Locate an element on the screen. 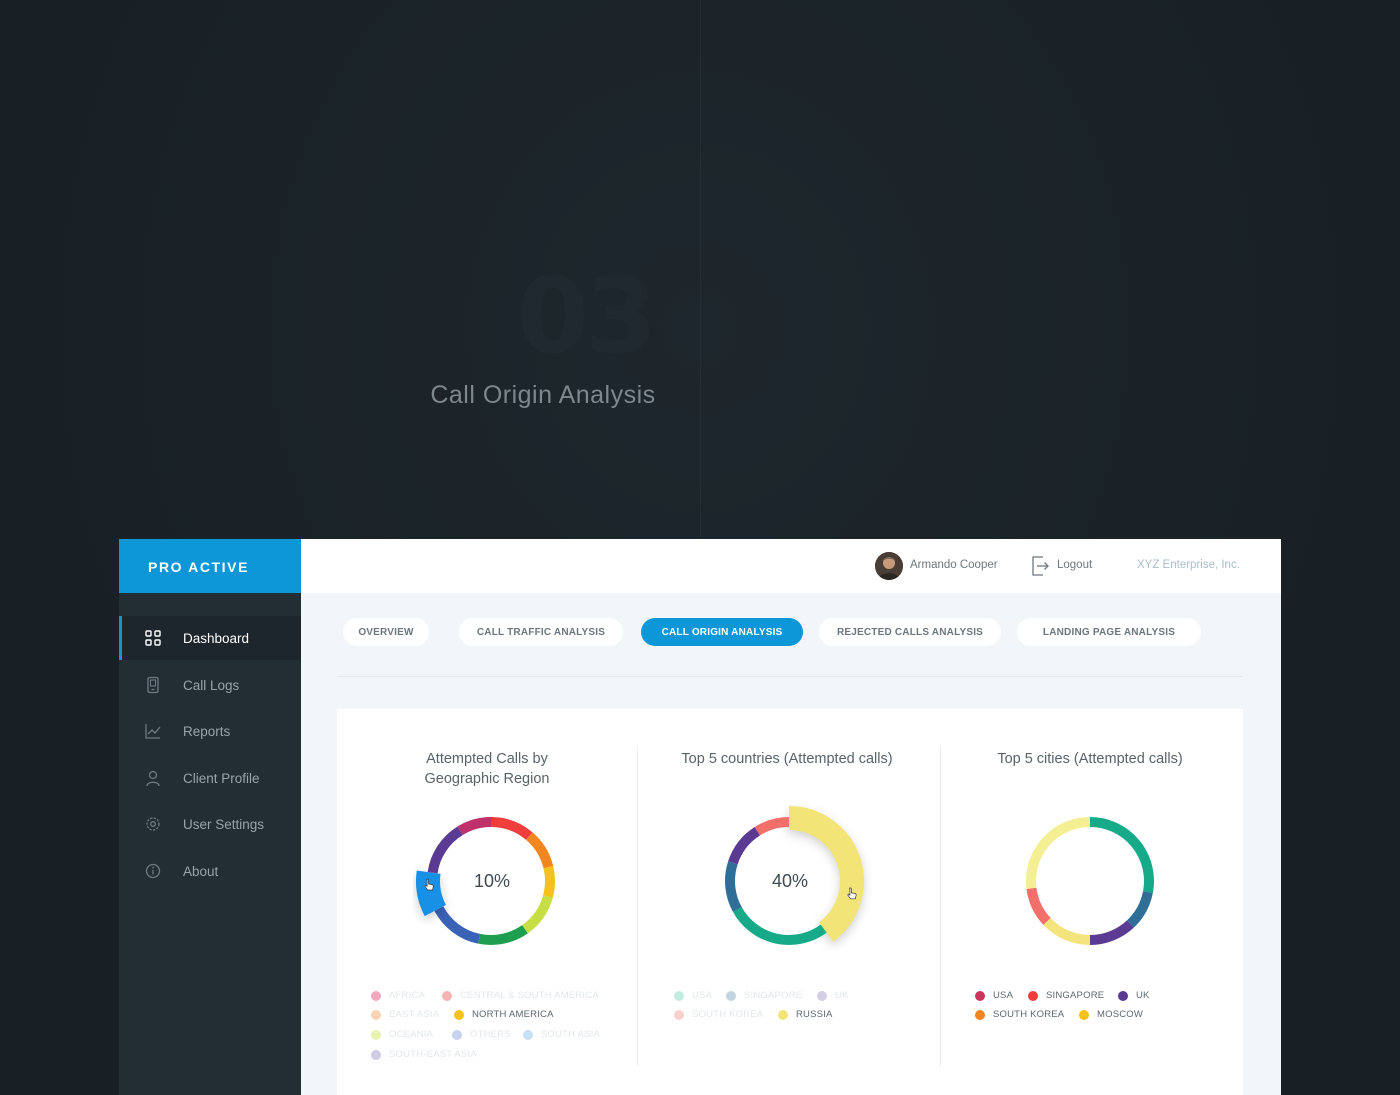 This screenshot has height=1095, width=1400. brand-logo: PRO ACTIVE is located at coordinates (210, 566).